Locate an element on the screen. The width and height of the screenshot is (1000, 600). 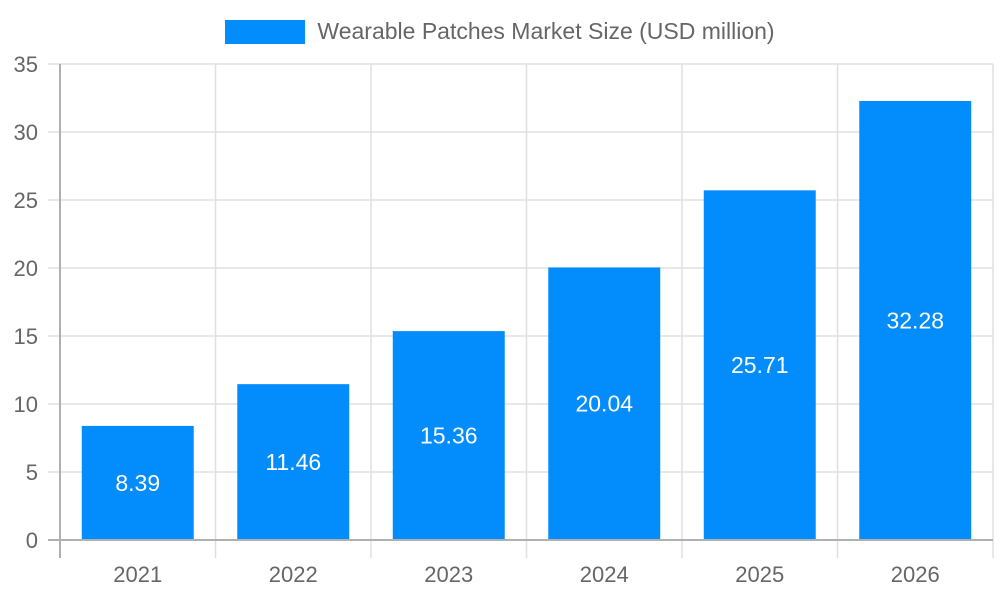
bar-2022 is located at coordinates (293, 461).